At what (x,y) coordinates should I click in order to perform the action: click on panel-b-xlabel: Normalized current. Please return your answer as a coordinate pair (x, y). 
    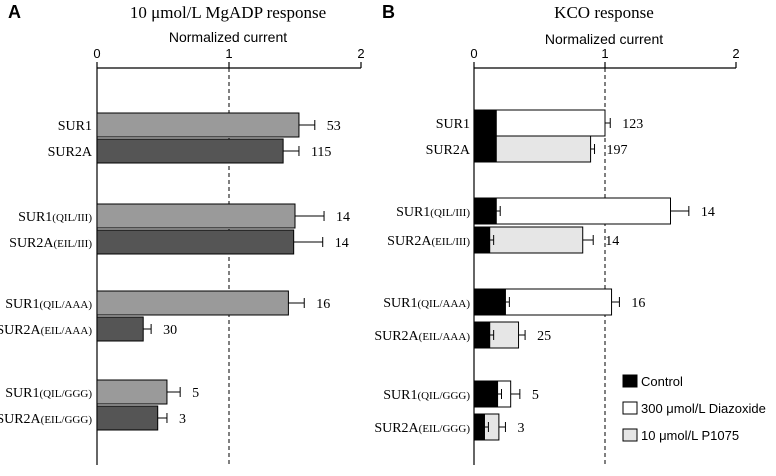
    Looking at the image, I should click on (604, 39).